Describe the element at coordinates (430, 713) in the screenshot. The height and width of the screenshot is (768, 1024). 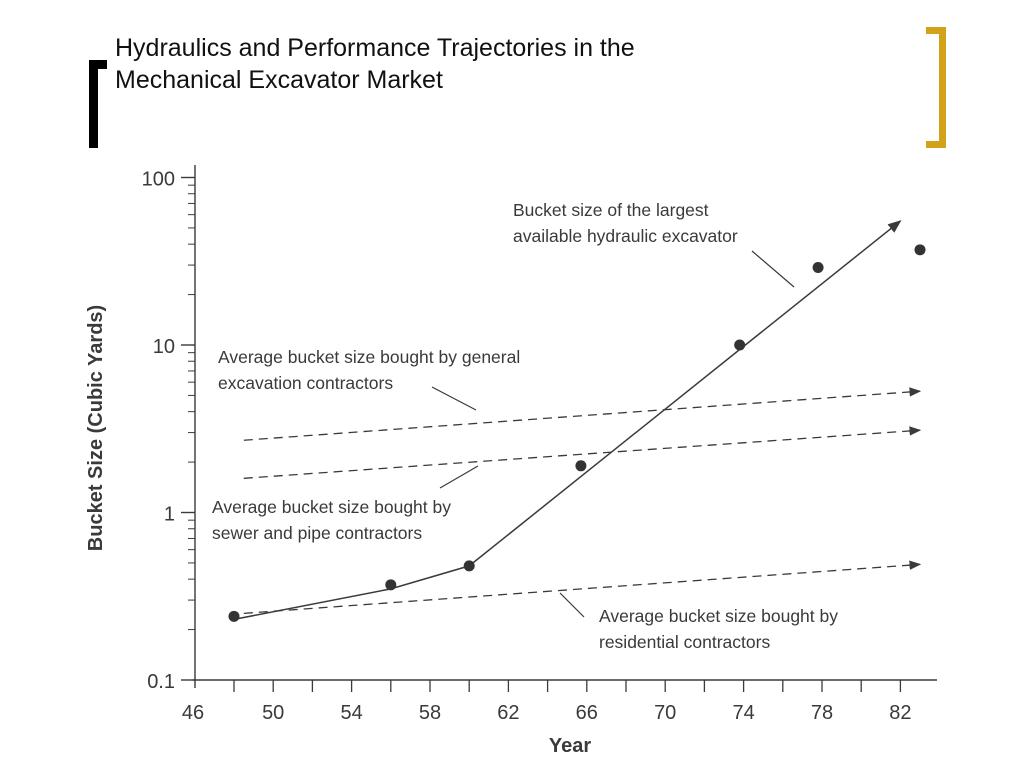
I see `x-tick-label: 58` at that location.